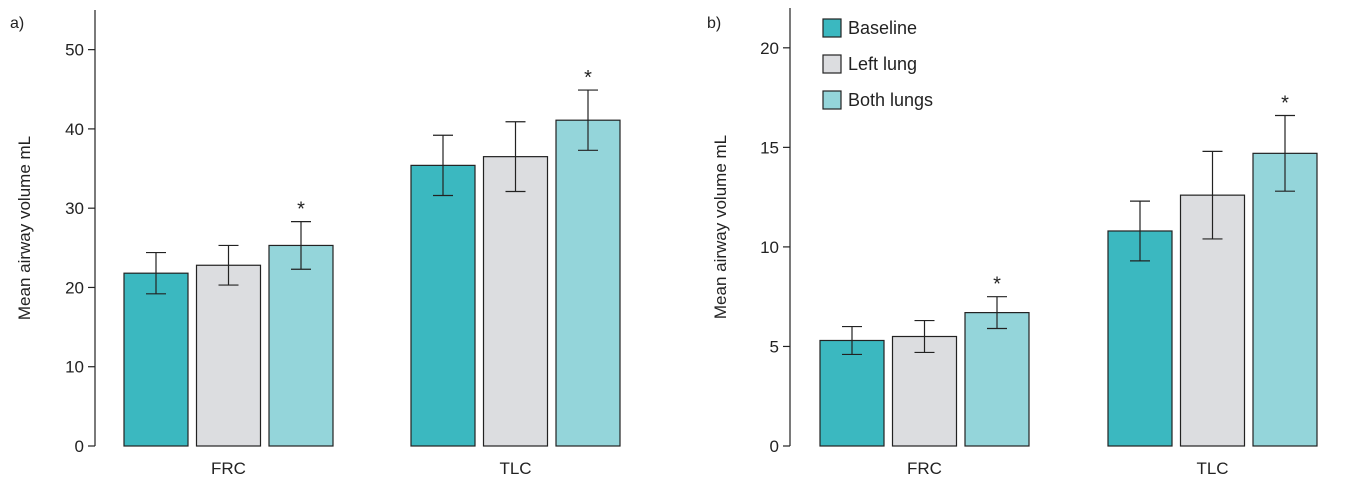 This screenshot has width=1354, height=486. I want to click on legend-label: Left lung, so click(882, 64).